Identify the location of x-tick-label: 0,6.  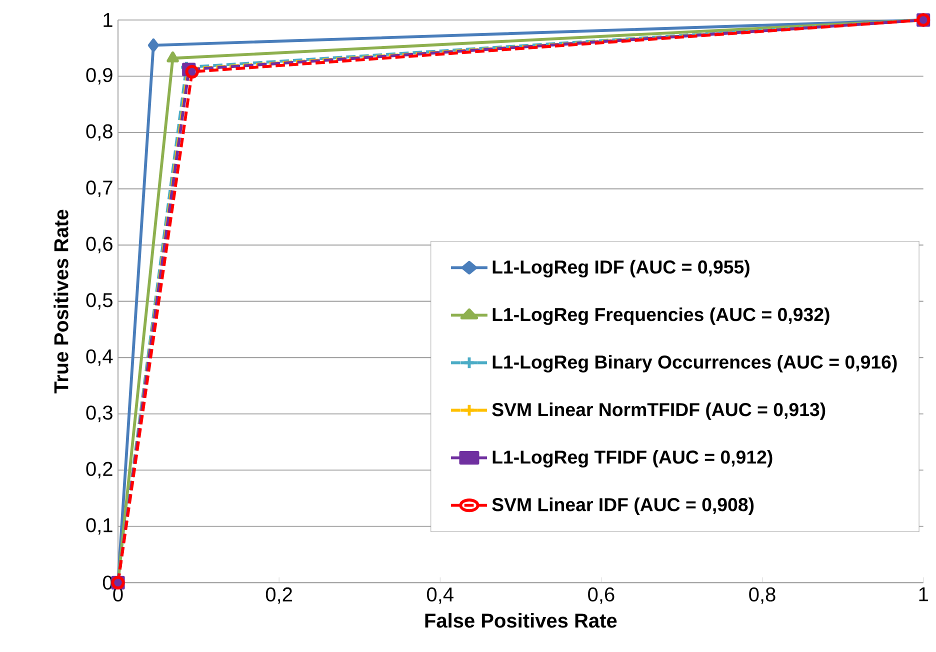
(601, 595).